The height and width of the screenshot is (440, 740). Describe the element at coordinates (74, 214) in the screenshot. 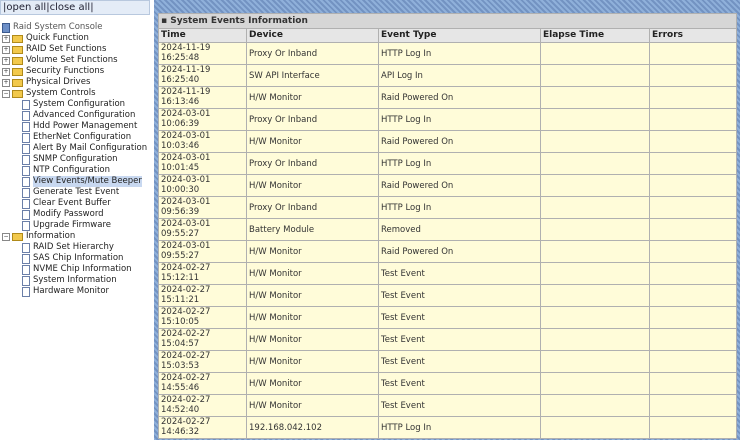

I see `tree-item: Modify Password` at that location.